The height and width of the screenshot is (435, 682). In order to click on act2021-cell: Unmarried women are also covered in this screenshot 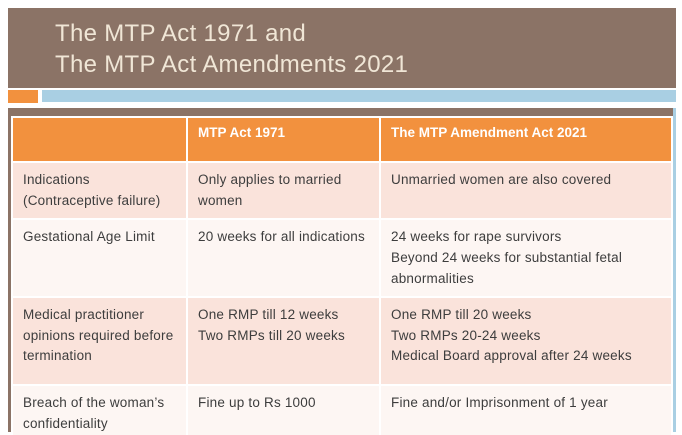, I will do `click(526, 190)`.